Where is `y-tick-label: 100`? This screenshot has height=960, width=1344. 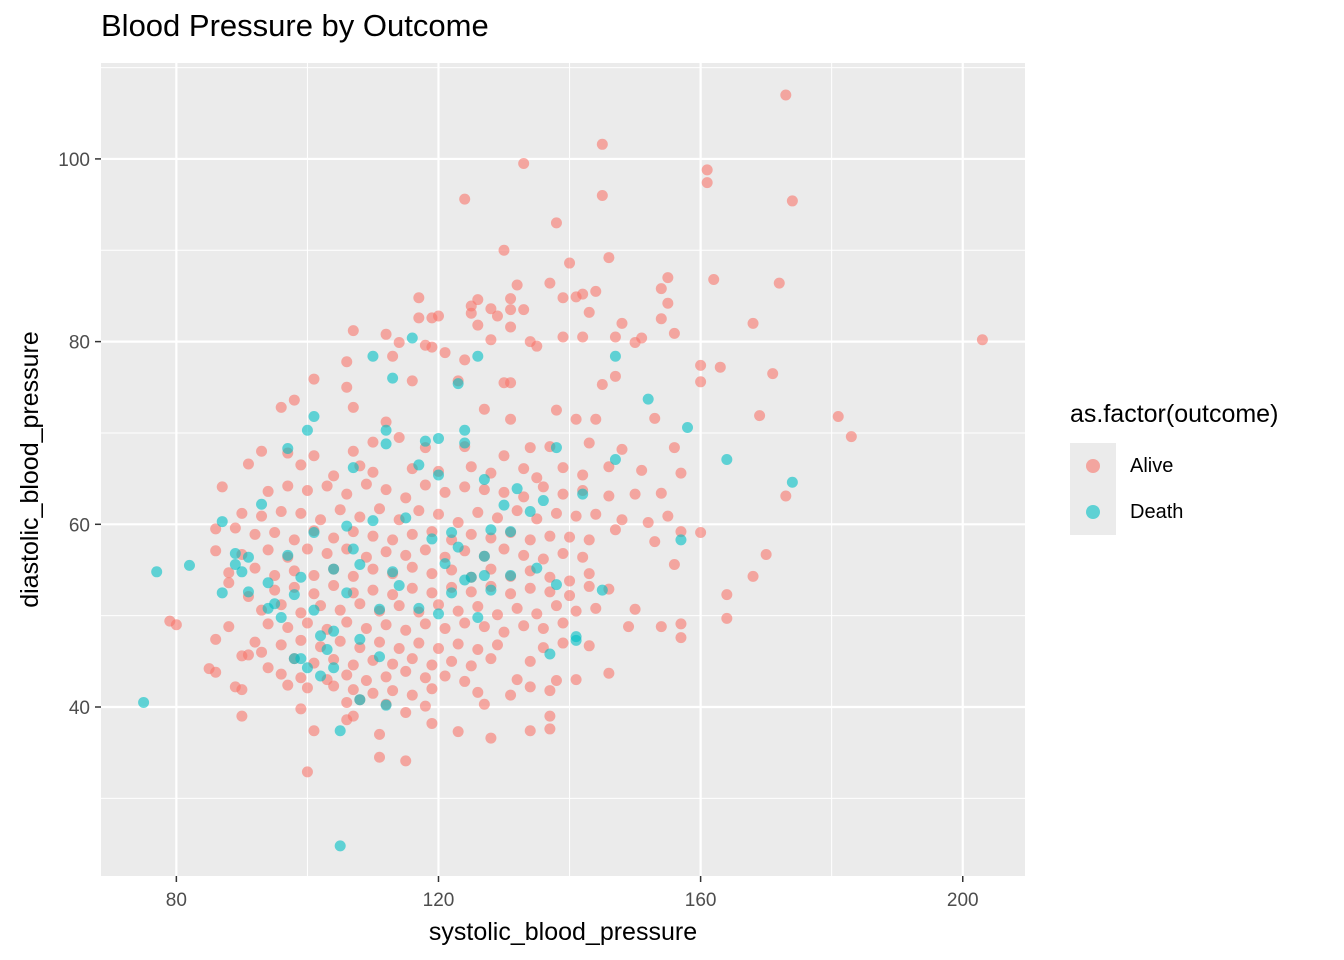 y-tick-label: 100 is located at coordinates (74, 160).